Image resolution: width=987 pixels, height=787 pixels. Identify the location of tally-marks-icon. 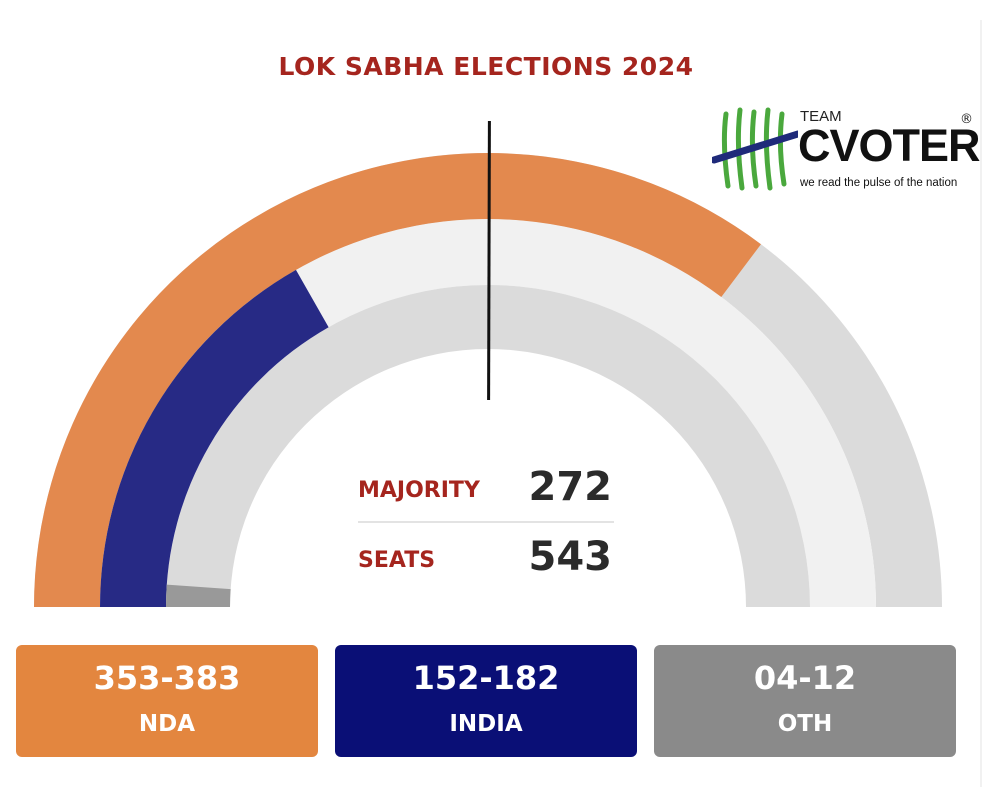
(755, 149).